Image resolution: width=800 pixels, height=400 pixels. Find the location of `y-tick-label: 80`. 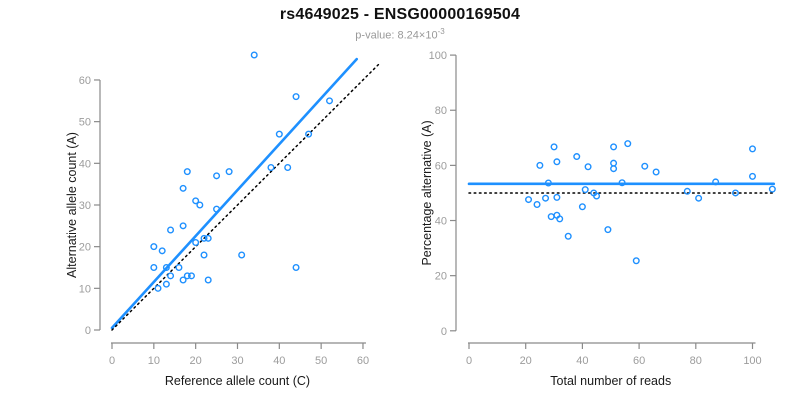

y-tick-label: 80 is located at coordinates (441, 111).